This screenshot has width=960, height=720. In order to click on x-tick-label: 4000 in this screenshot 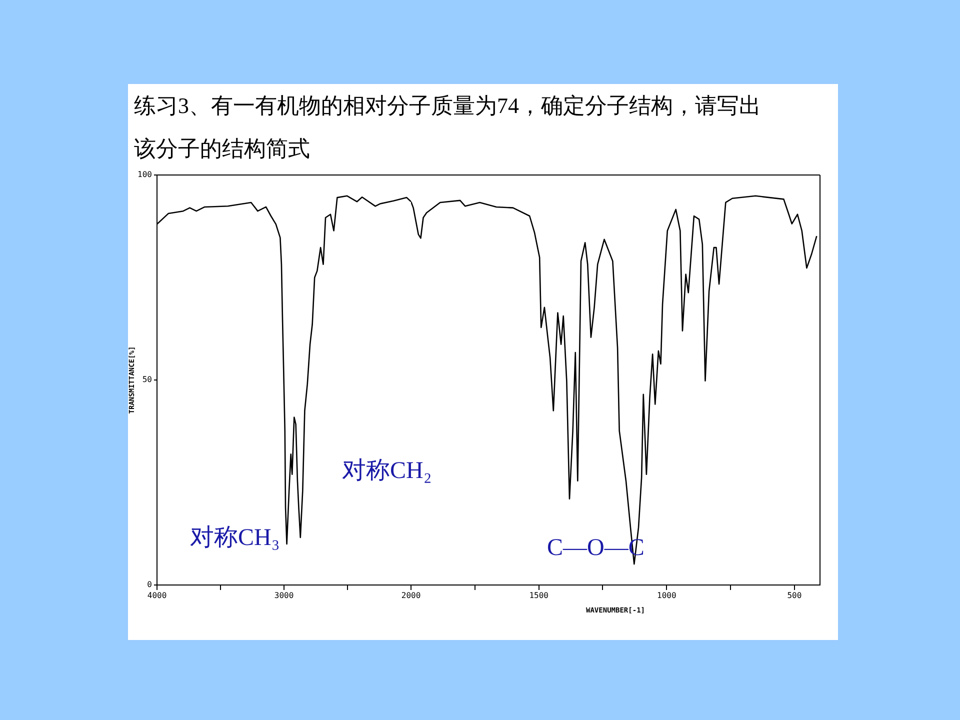, I will do `click(157, 595)`.